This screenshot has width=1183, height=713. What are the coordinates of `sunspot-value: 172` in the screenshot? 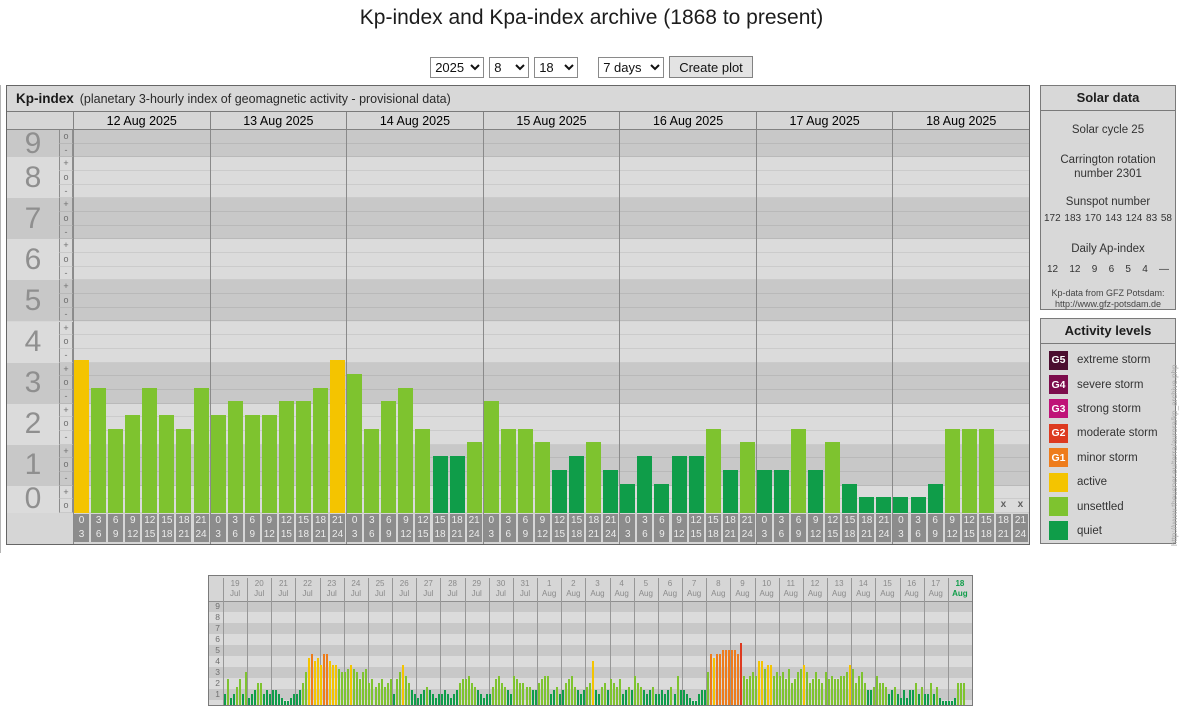 It's located at (1052, 218).